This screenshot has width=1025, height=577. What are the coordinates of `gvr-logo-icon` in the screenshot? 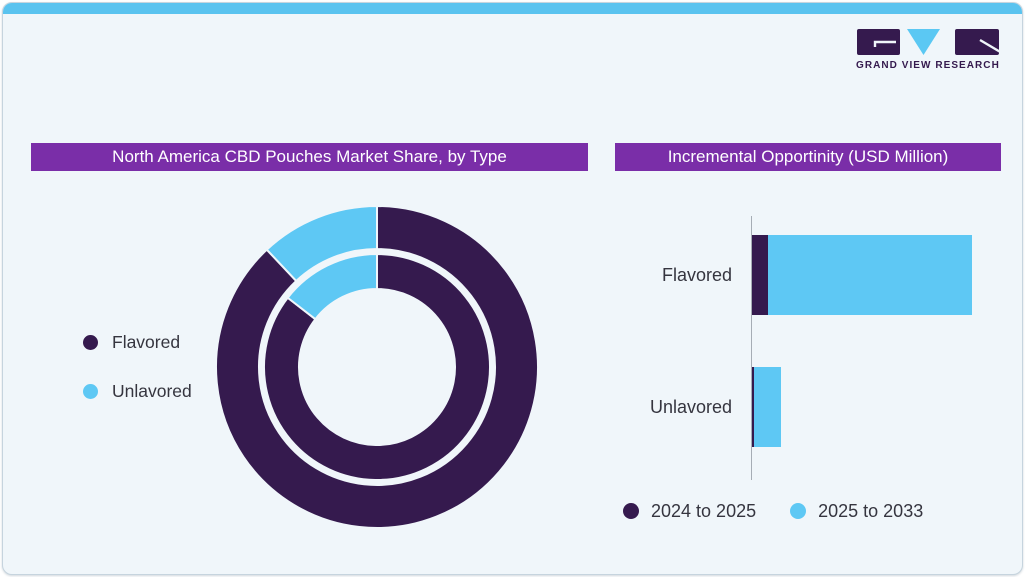 It's located at (929, 42).